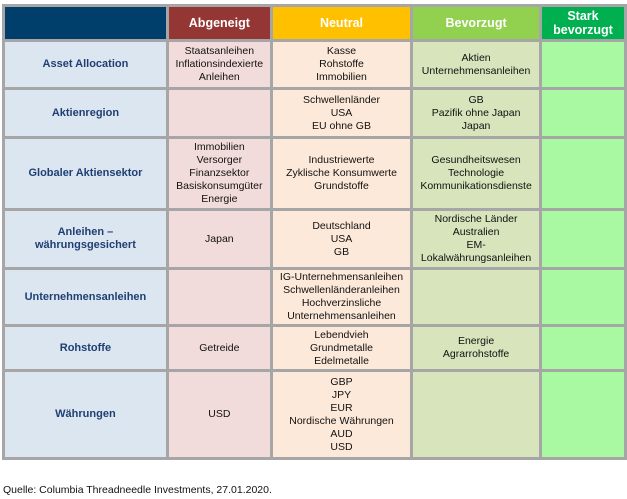 The width and height of the screenshot is (627, 499). Describe the element at coordinates (476, 232) in the screenshot. I see `cell-item: Australien` at that location.